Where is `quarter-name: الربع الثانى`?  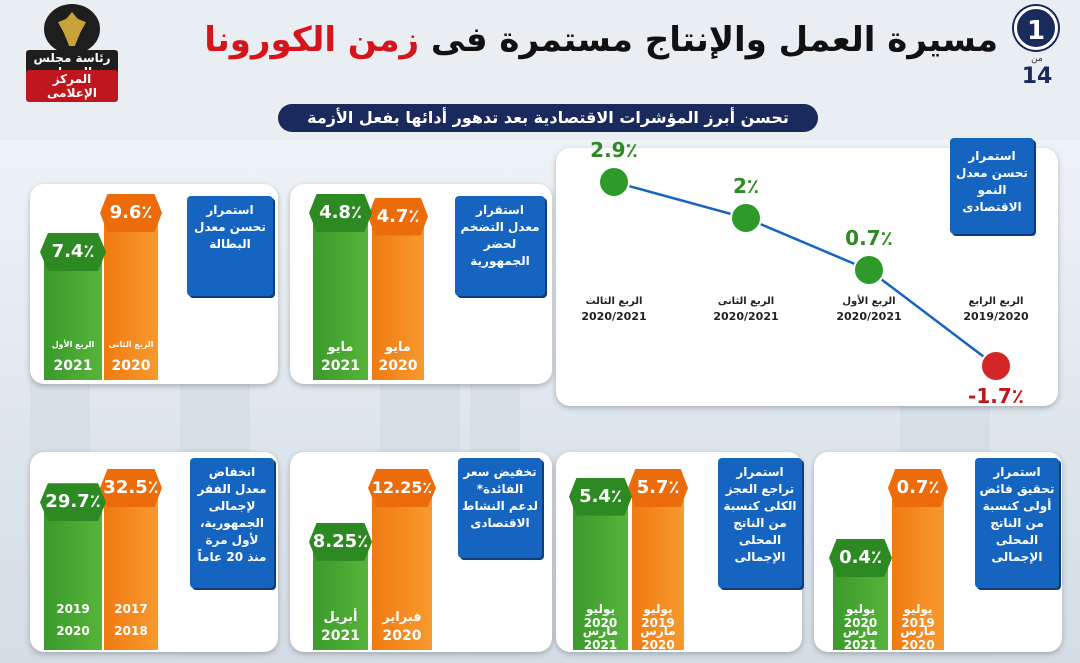
quarter-name: الربع الثانى is located at coordinates (746, 301).